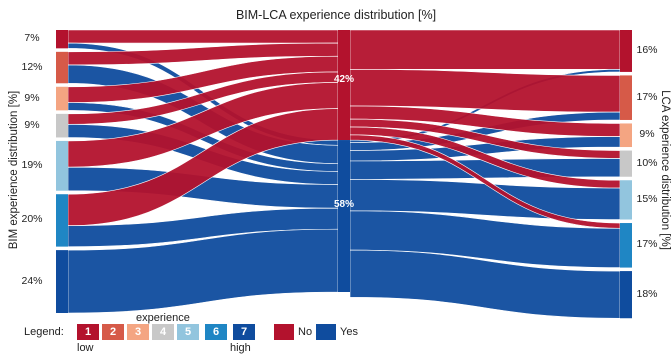 The height and width of the screenshot is (355, 672). What do you see at coordinates (336, 15) in the screenshot?
I see `chart-title: BIM-LCA experience distribution [%]` at bounding box center [336, 15].